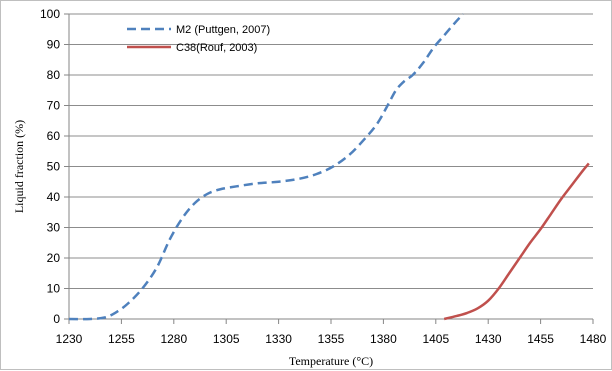 The width and height of the screenshot is (612, 371). I want to click on y-tick-label: 70, so click(54, 106).